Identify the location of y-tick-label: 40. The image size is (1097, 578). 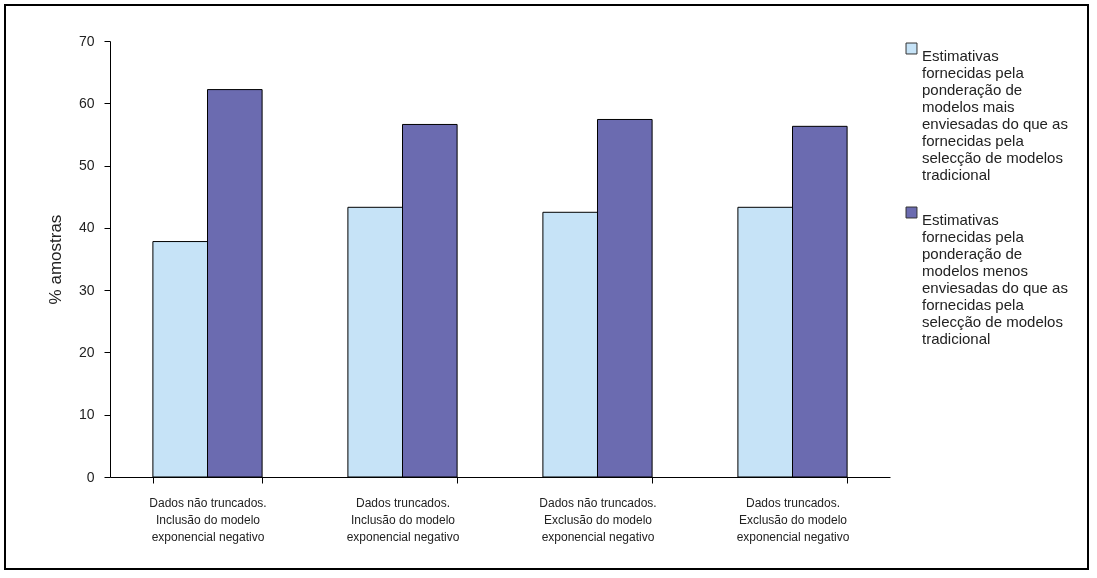
(86, 227).